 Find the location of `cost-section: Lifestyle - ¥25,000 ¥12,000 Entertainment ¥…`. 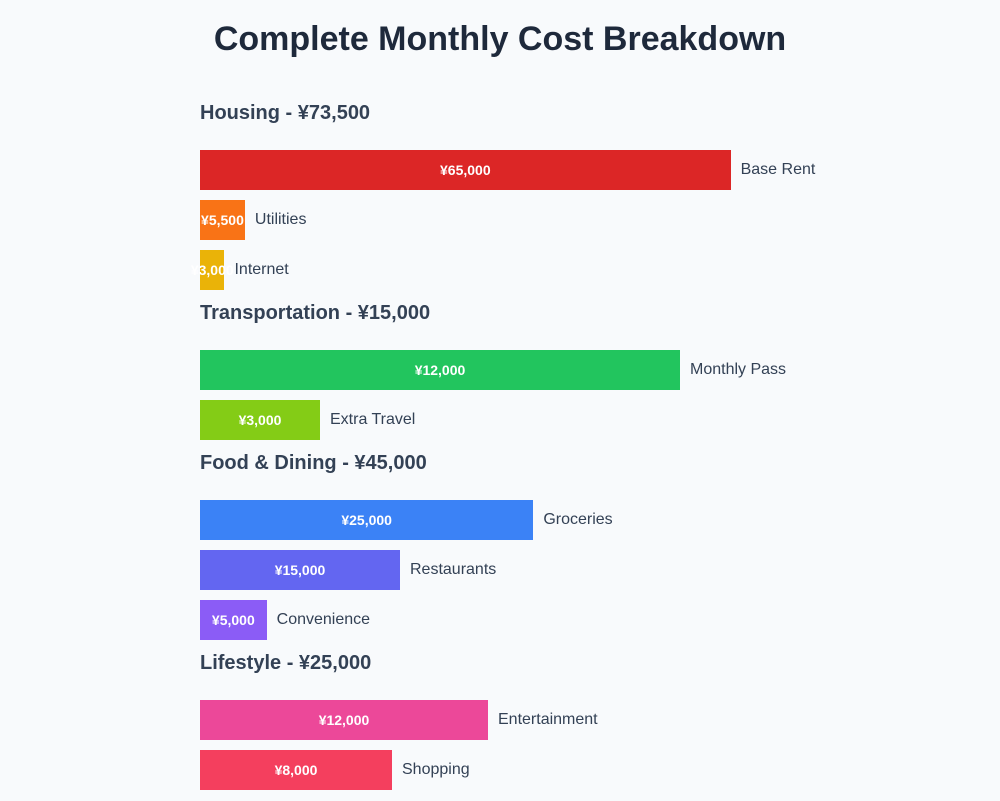

cost-section: Lifestyle - ¥25,000 ¥12,000 Entertainment ¥… is located at coordinates (600, 720).